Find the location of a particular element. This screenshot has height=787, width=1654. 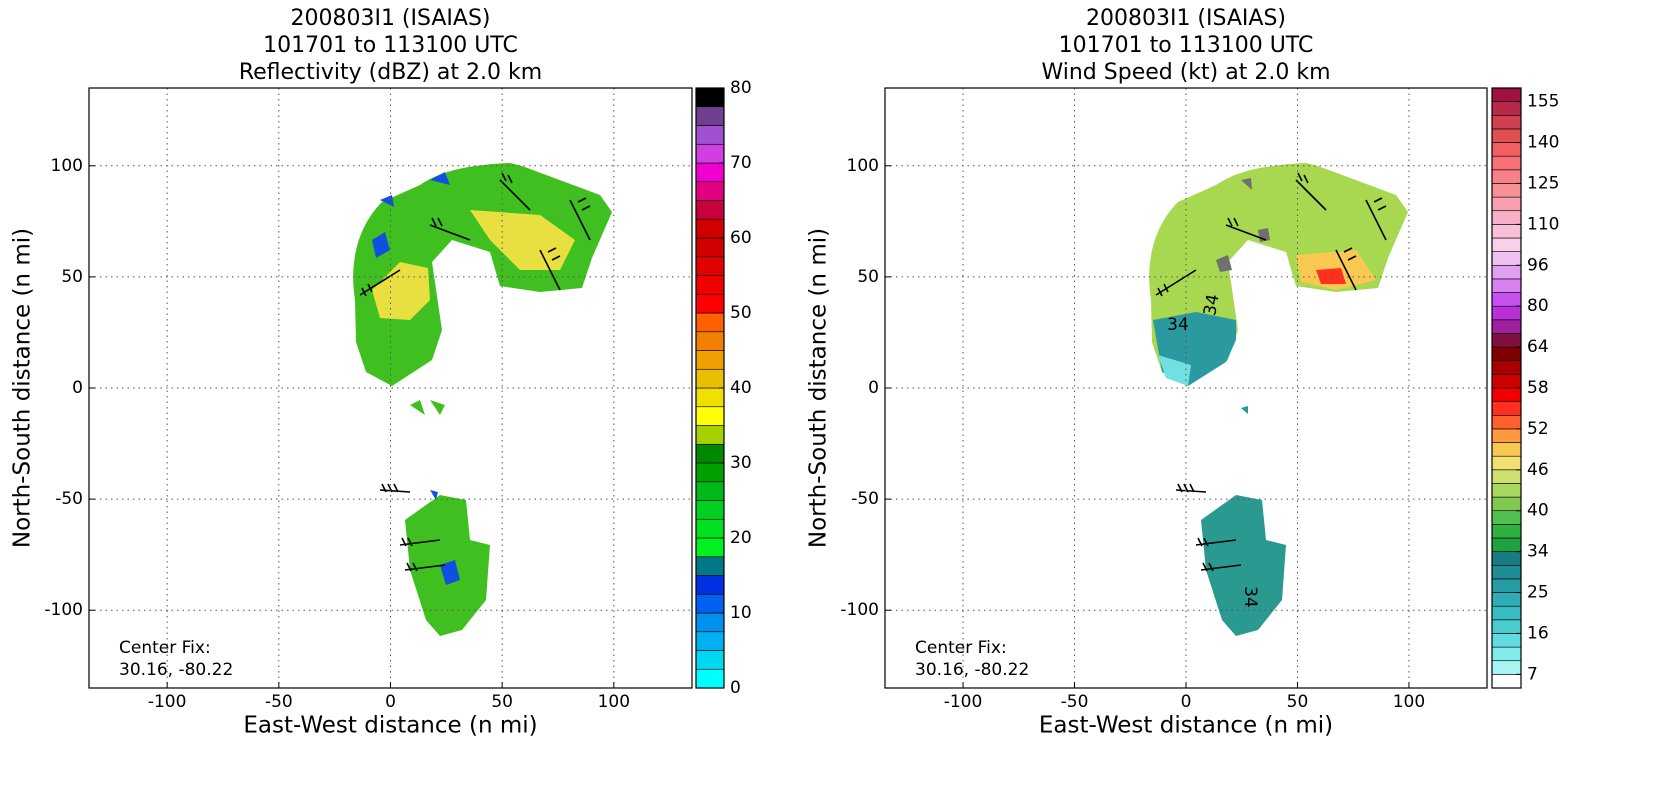

colorbar-tick-label: 155 is located at coordinates (1543, 102).